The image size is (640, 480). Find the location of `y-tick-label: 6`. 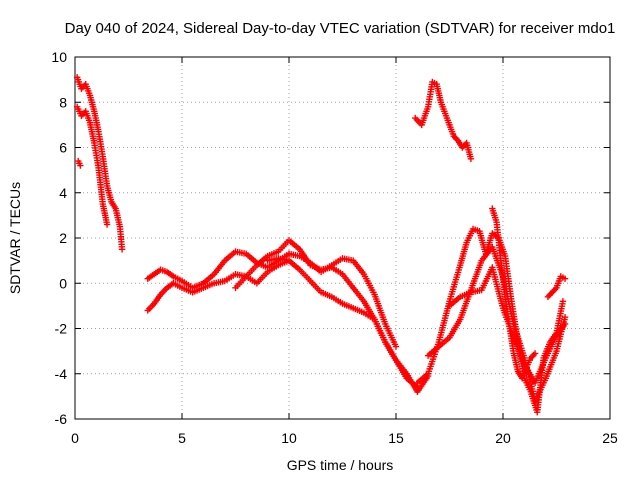

y-tick-label: 6 is located at coordinates (63, 148).